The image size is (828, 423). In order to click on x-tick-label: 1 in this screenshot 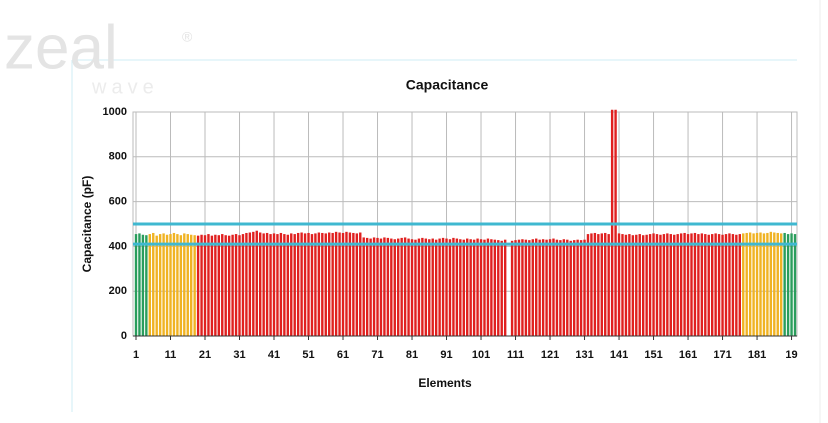, I will do `click(136, 355)`.